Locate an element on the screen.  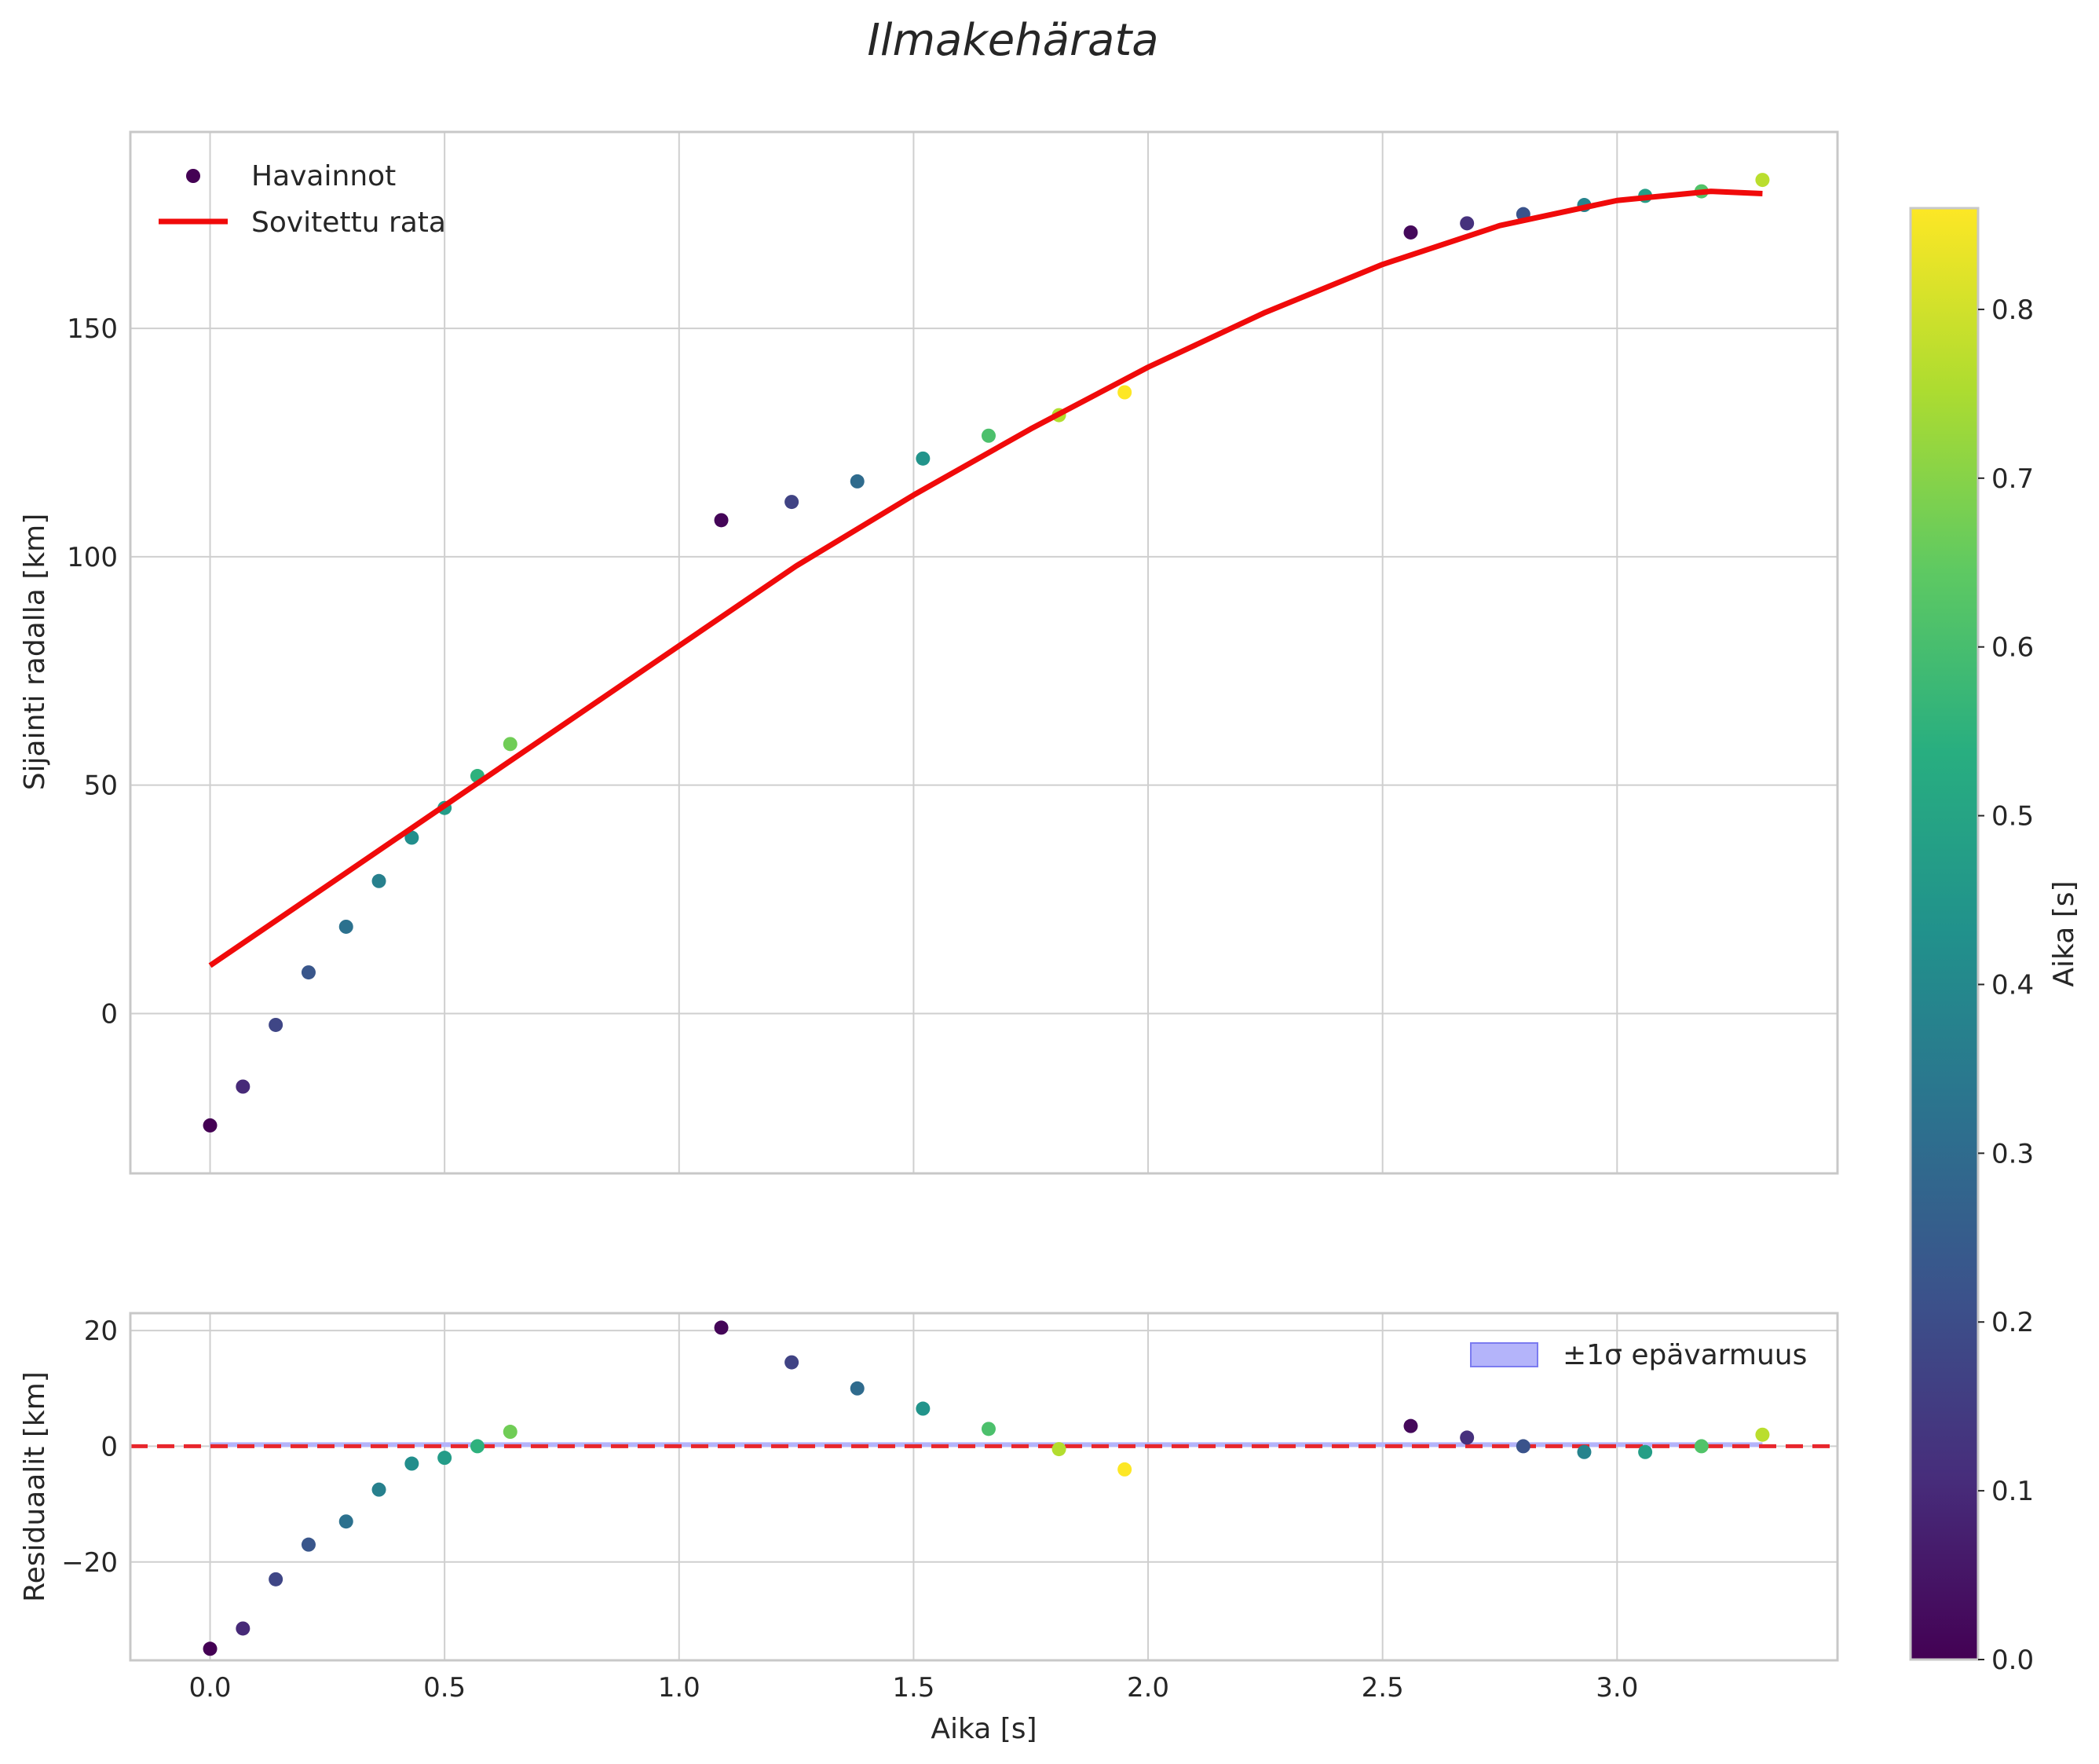
colorbar-tick-label: 0.4 is located at coordinates (2012, 985).